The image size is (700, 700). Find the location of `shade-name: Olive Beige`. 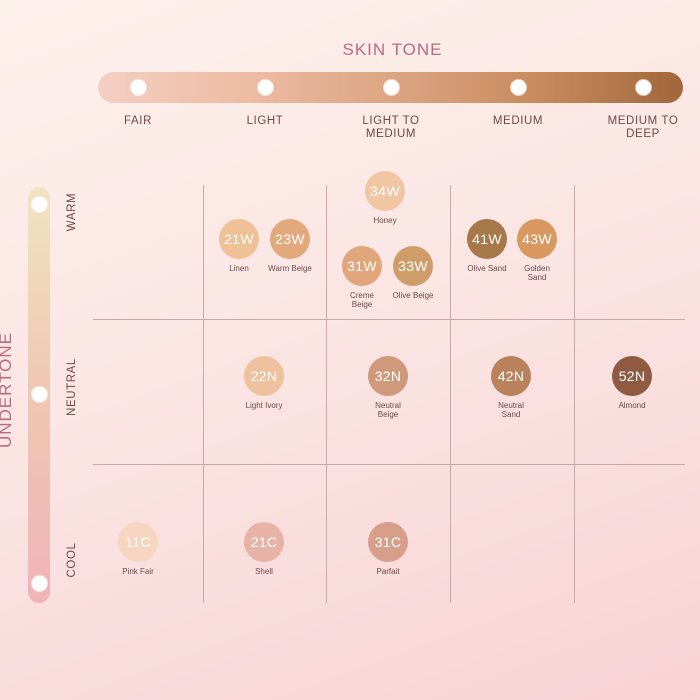

shade-name: Olive Beige is located at coordinates (413, 295).